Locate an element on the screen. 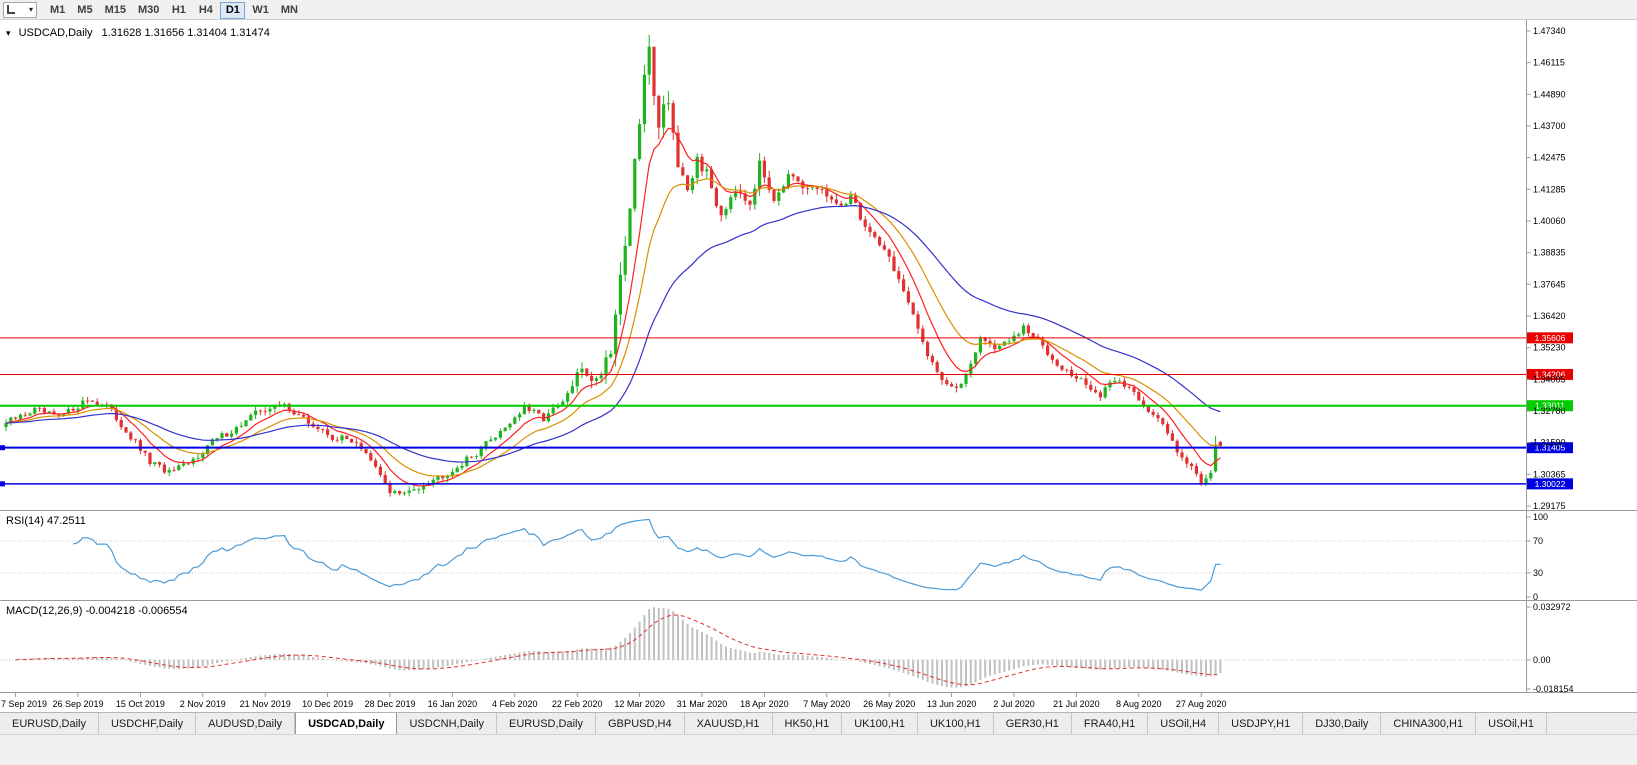 The image size is (1637, 765). svg-text: 1.42475 is located at coordinates (1549, 158).